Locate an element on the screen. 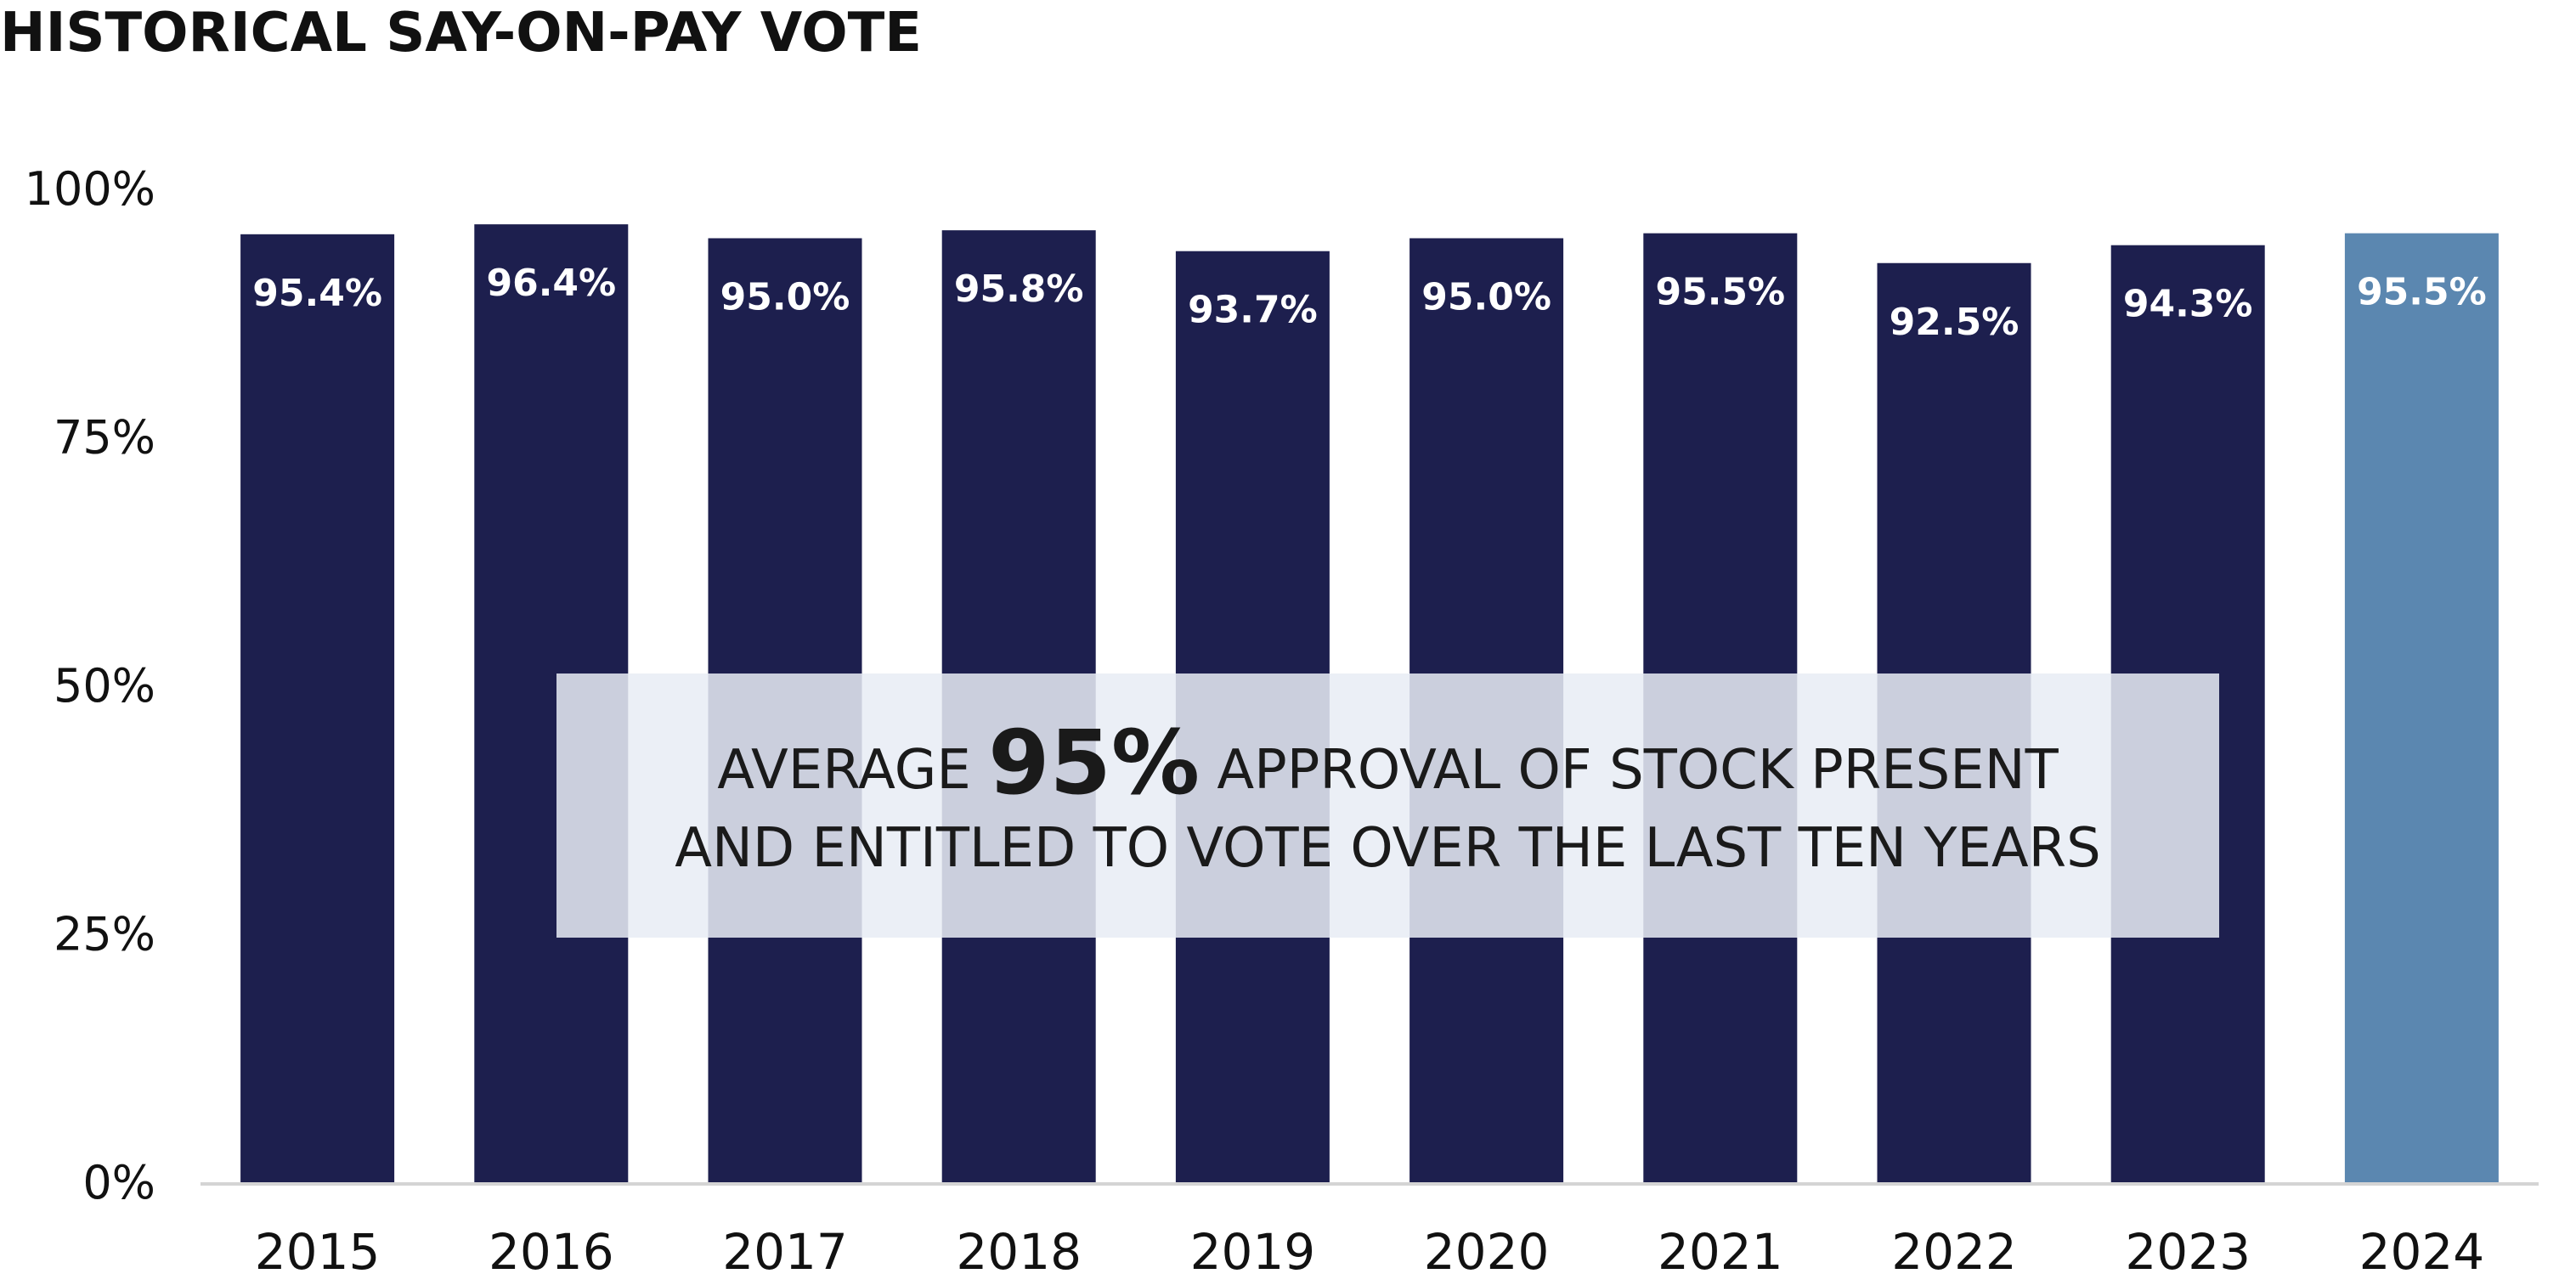 The image size is (2576, 1285). y-tick-label: 0% is located at coordinates (119, 1182).